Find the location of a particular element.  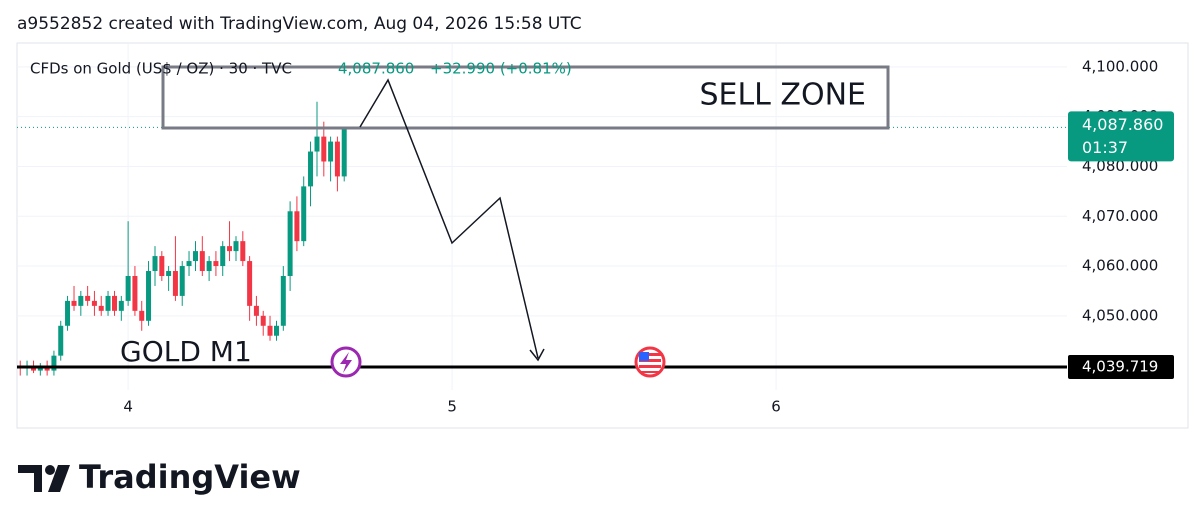

legend-price: 4,087.860 is located at coordinates (376, 69).